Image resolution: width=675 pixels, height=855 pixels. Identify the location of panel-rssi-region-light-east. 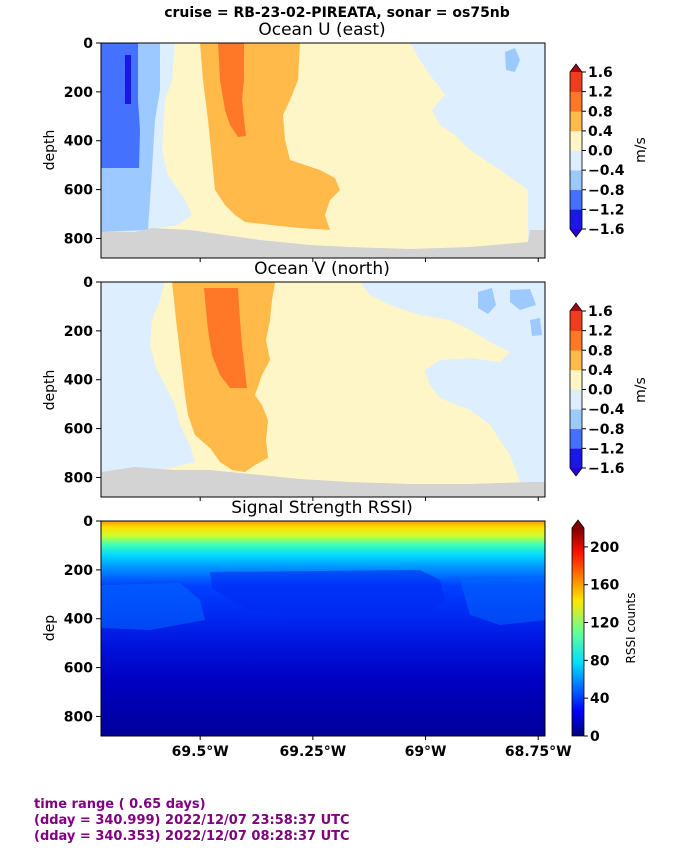
(502, 601).